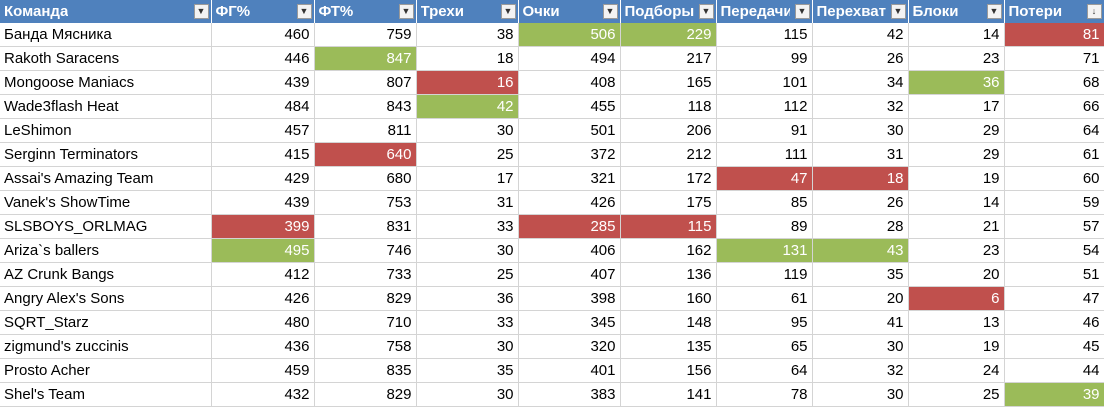 The width and height of the screenshot is (1104, 407). What do you see at coordinates (569, 130) in the screenshot?
I see `stat-cell: 501` at bounding box center [569, 130].